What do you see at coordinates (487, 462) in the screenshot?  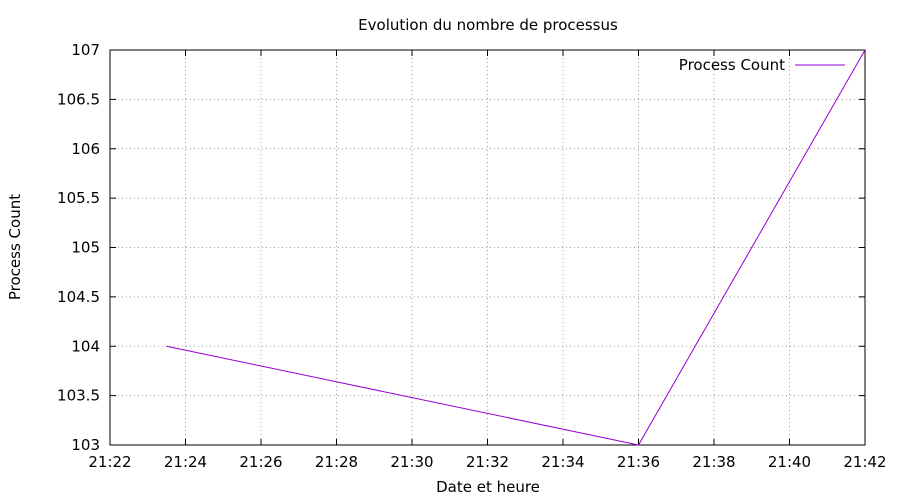 I see `x-tick-label: 21:32` at bounding box center [487, 462].